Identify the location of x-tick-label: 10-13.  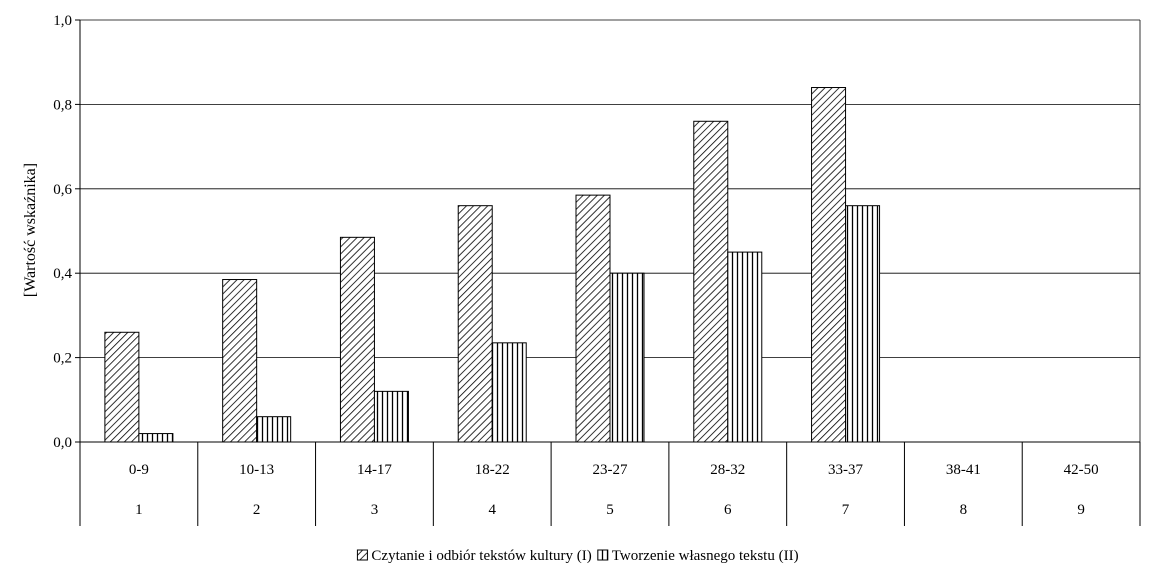
(256, 470).